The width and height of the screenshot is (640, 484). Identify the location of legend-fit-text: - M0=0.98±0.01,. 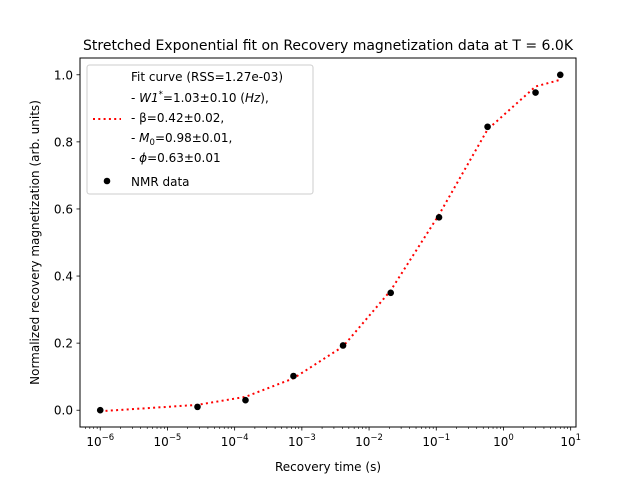
(181, 139).